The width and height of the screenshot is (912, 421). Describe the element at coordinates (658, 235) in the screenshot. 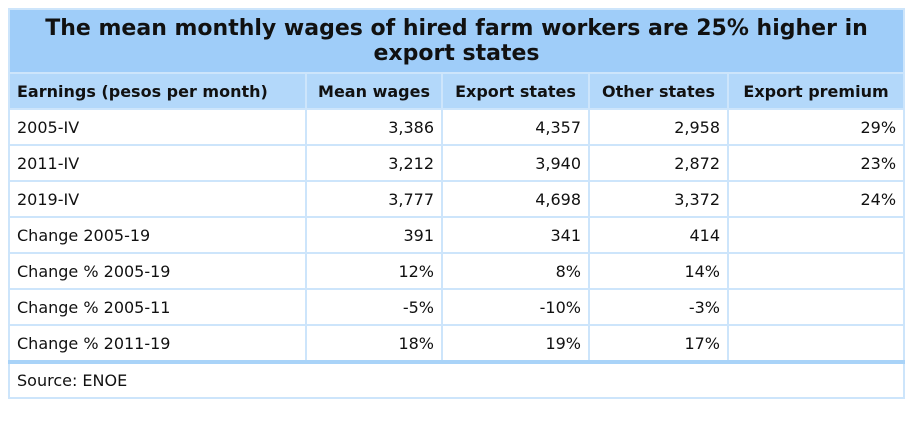

I see `cell: 414` at that location.